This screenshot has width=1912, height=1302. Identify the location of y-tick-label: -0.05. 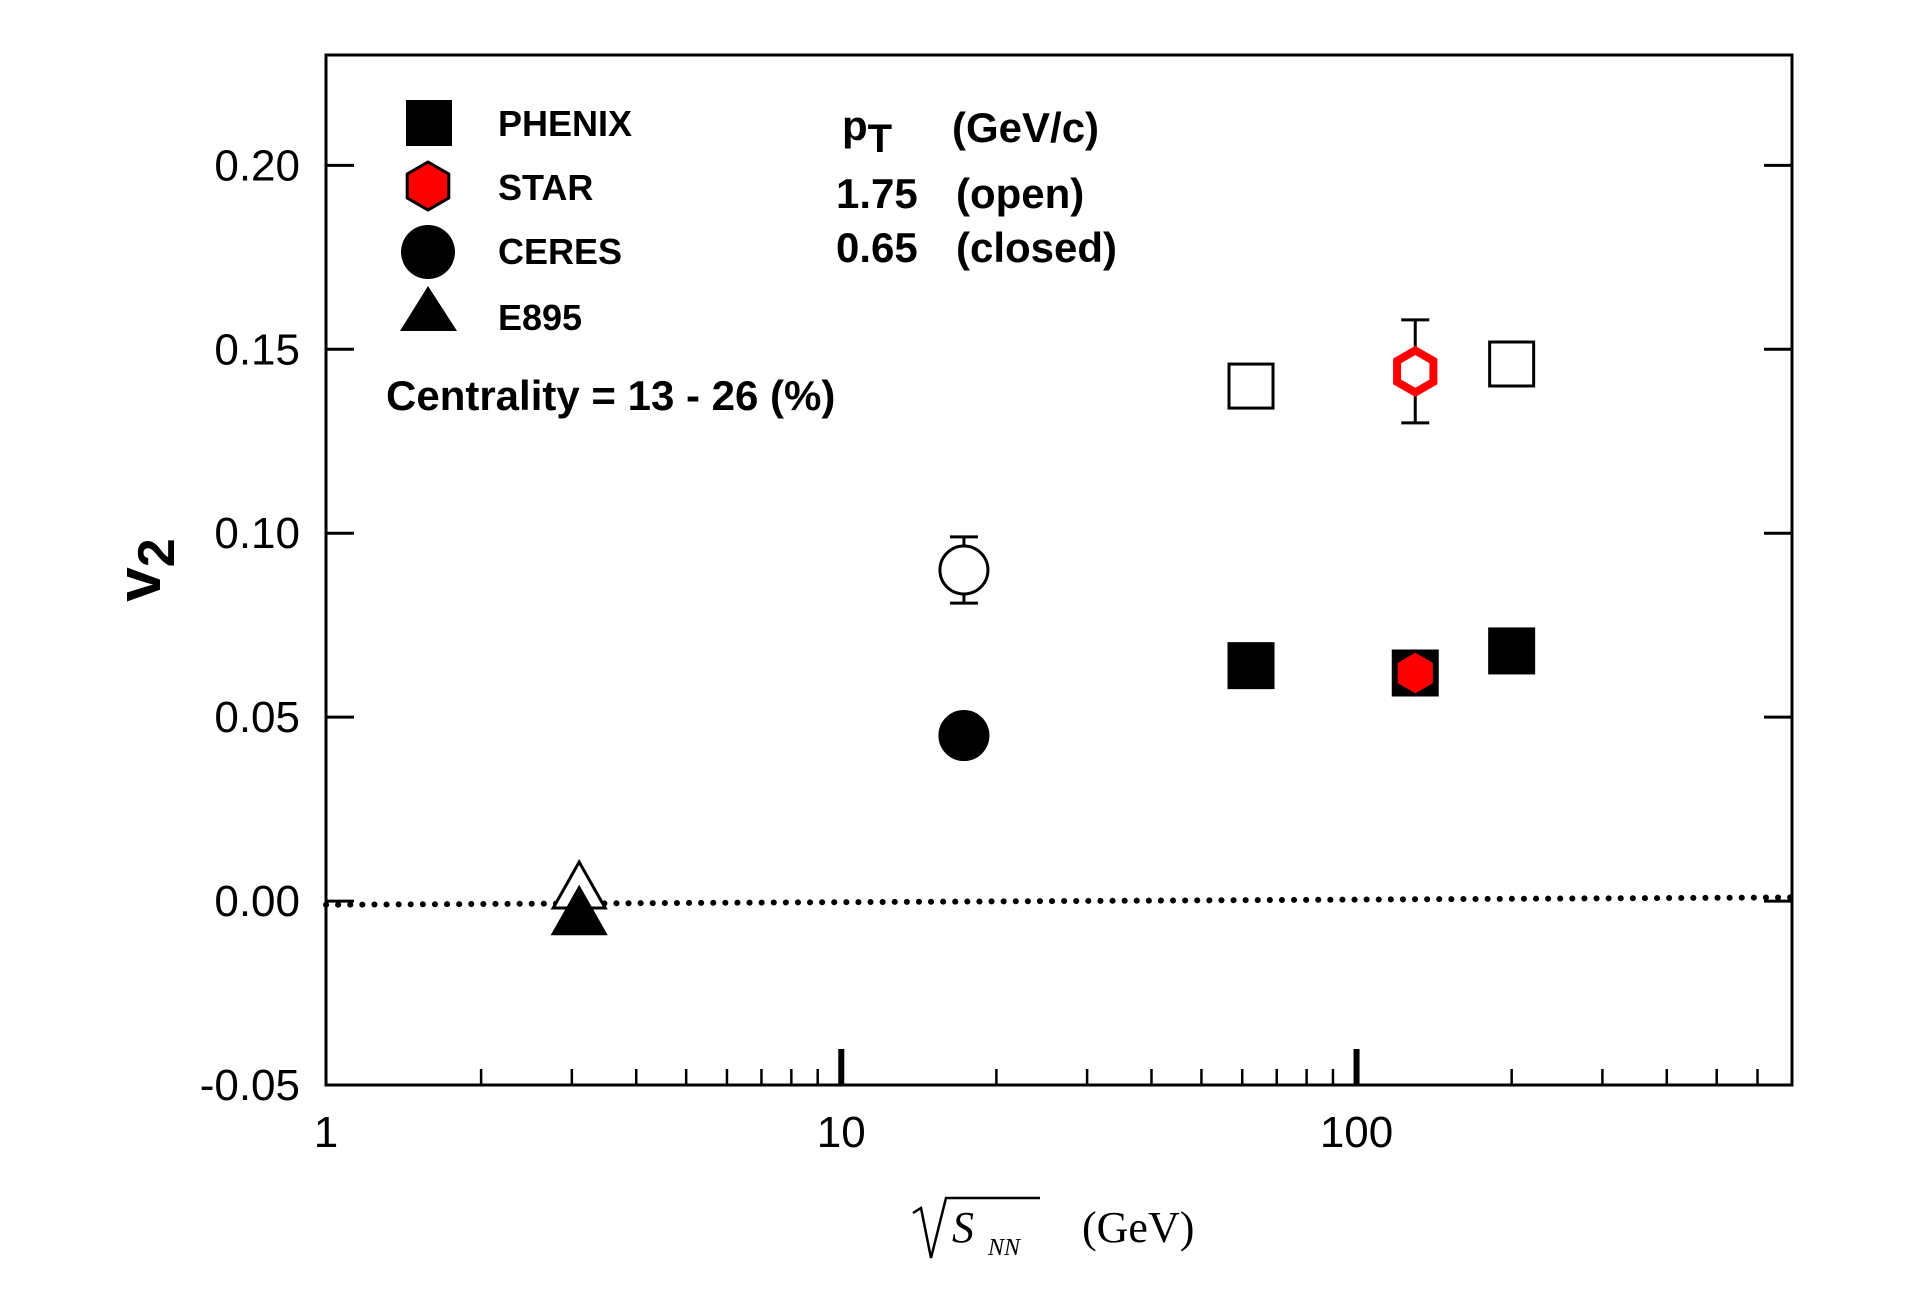
(250, 1085).